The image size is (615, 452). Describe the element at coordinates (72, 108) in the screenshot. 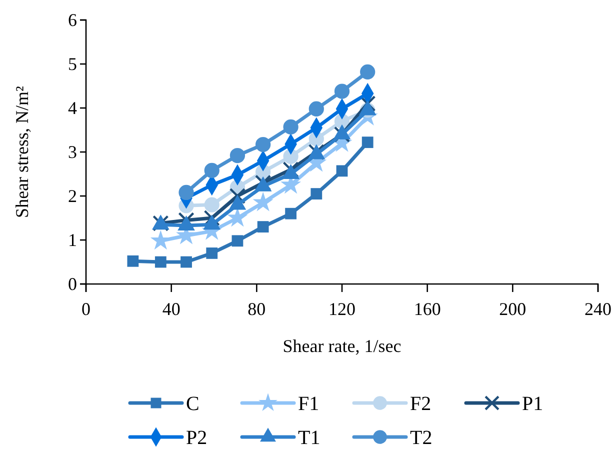

I see `y-tick-label: 4` at that location.